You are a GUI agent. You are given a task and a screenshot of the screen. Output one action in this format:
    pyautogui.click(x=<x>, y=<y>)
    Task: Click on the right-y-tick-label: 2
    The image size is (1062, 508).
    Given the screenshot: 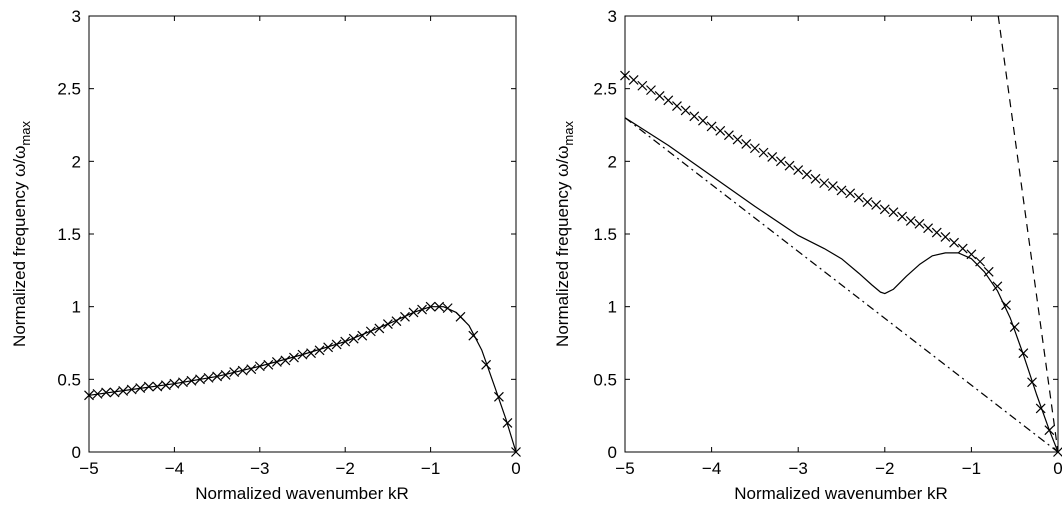 What is the action you would take?
    pyautogui.click(x=612, y=161)
    